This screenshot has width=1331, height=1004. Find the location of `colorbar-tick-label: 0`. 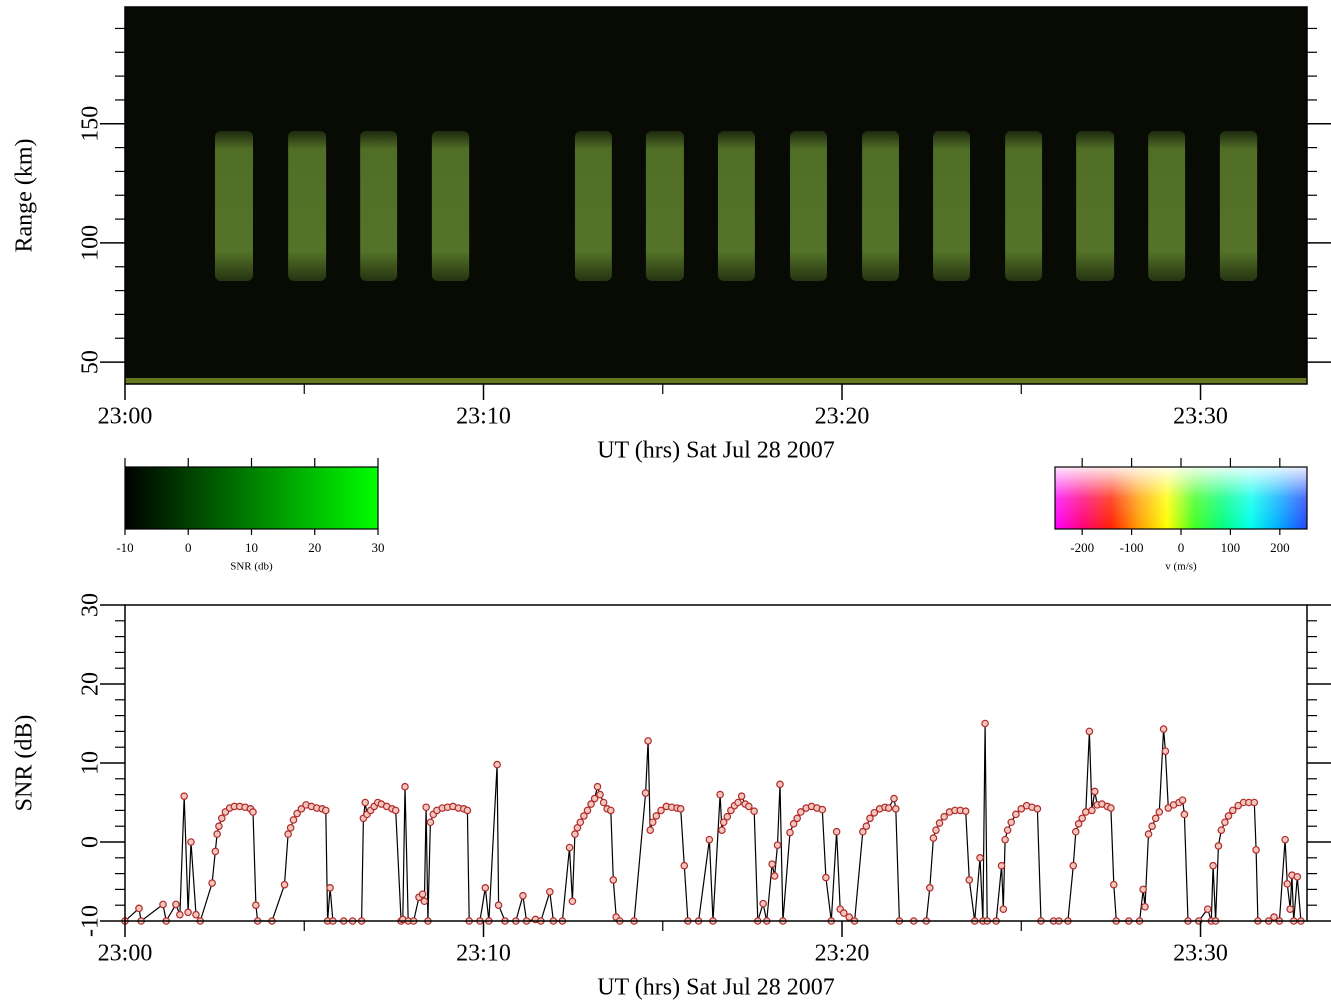

colorbar-tick-label: 0 is located at coordinates (1181, 547).